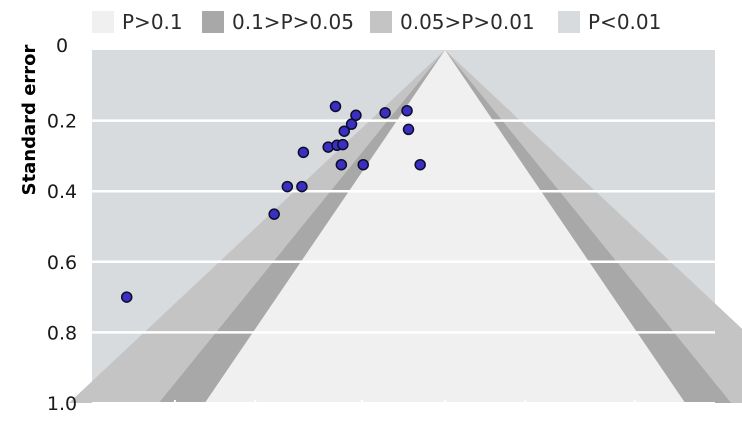 Image resolution: width=742 pixels, height=422 pixels. What do you see at coordinates (62, 192) in the screenshot?
I see `y-tick-label: 0.4` at bounding box center [62, 192].